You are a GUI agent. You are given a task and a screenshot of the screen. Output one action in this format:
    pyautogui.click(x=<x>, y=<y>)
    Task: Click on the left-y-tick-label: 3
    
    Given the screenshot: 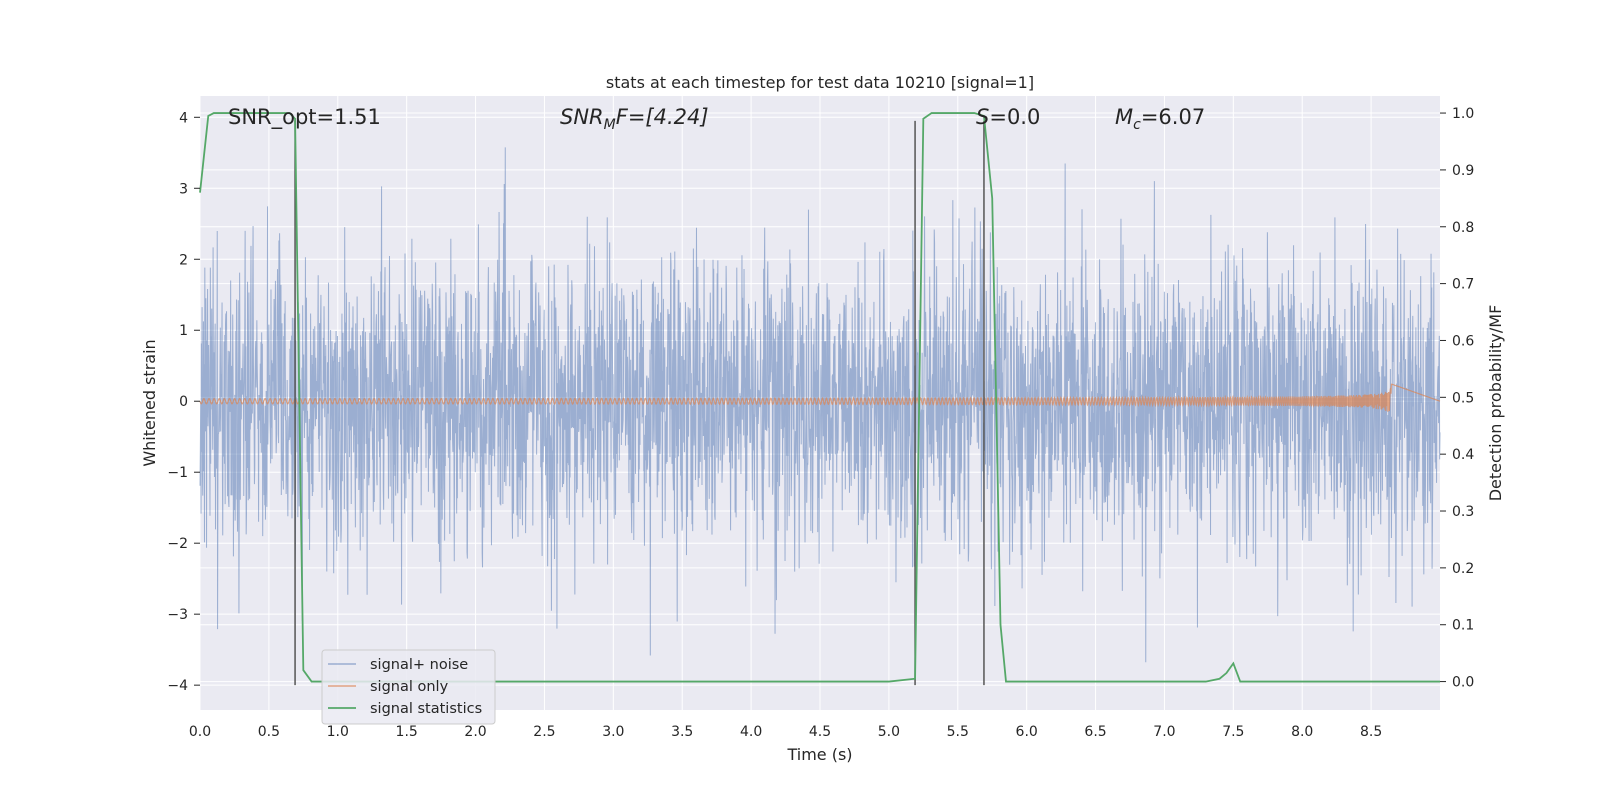 What is the action you would take?
    pyautogui.click(x=183, y=189)
    